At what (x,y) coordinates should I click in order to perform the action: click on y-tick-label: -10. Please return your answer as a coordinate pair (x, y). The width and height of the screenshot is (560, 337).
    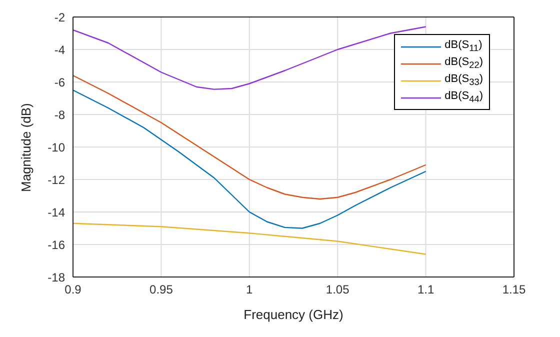
    Looking at the image, I should click on (57, 147).